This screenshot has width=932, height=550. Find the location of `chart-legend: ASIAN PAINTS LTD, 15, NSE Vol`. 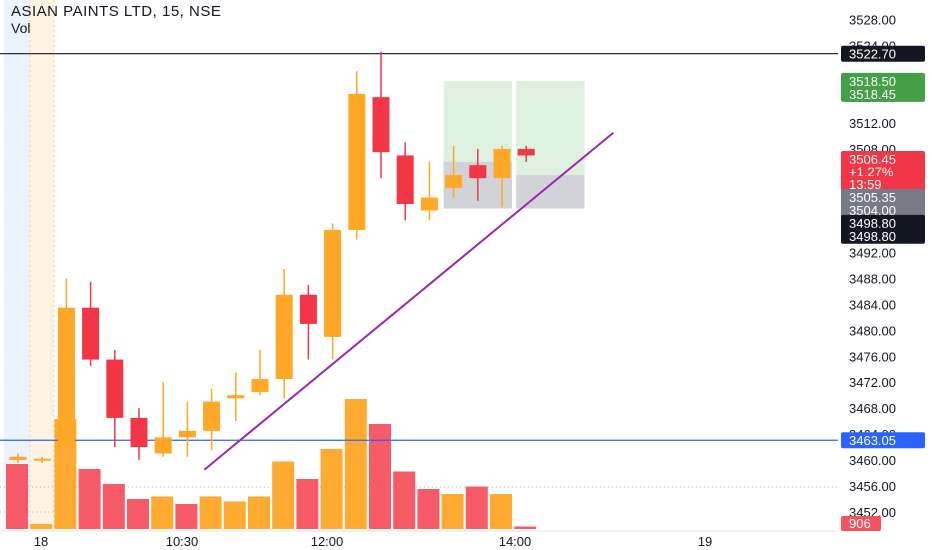

chart-legend: ASIAN PAINTS LTD, 15, NSE Vol is located at coordinates (116, 20).